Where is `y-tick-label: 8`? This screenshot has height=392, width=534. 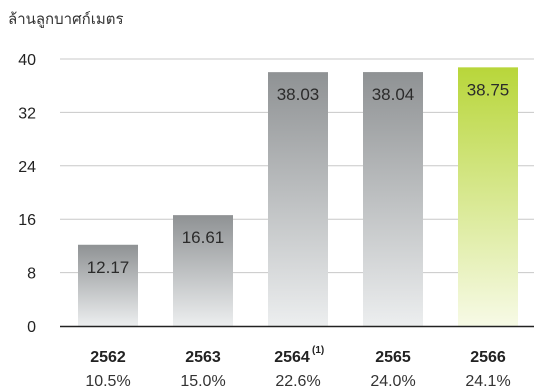 y-tick-label: 8 is located at coordinates (31, 274).